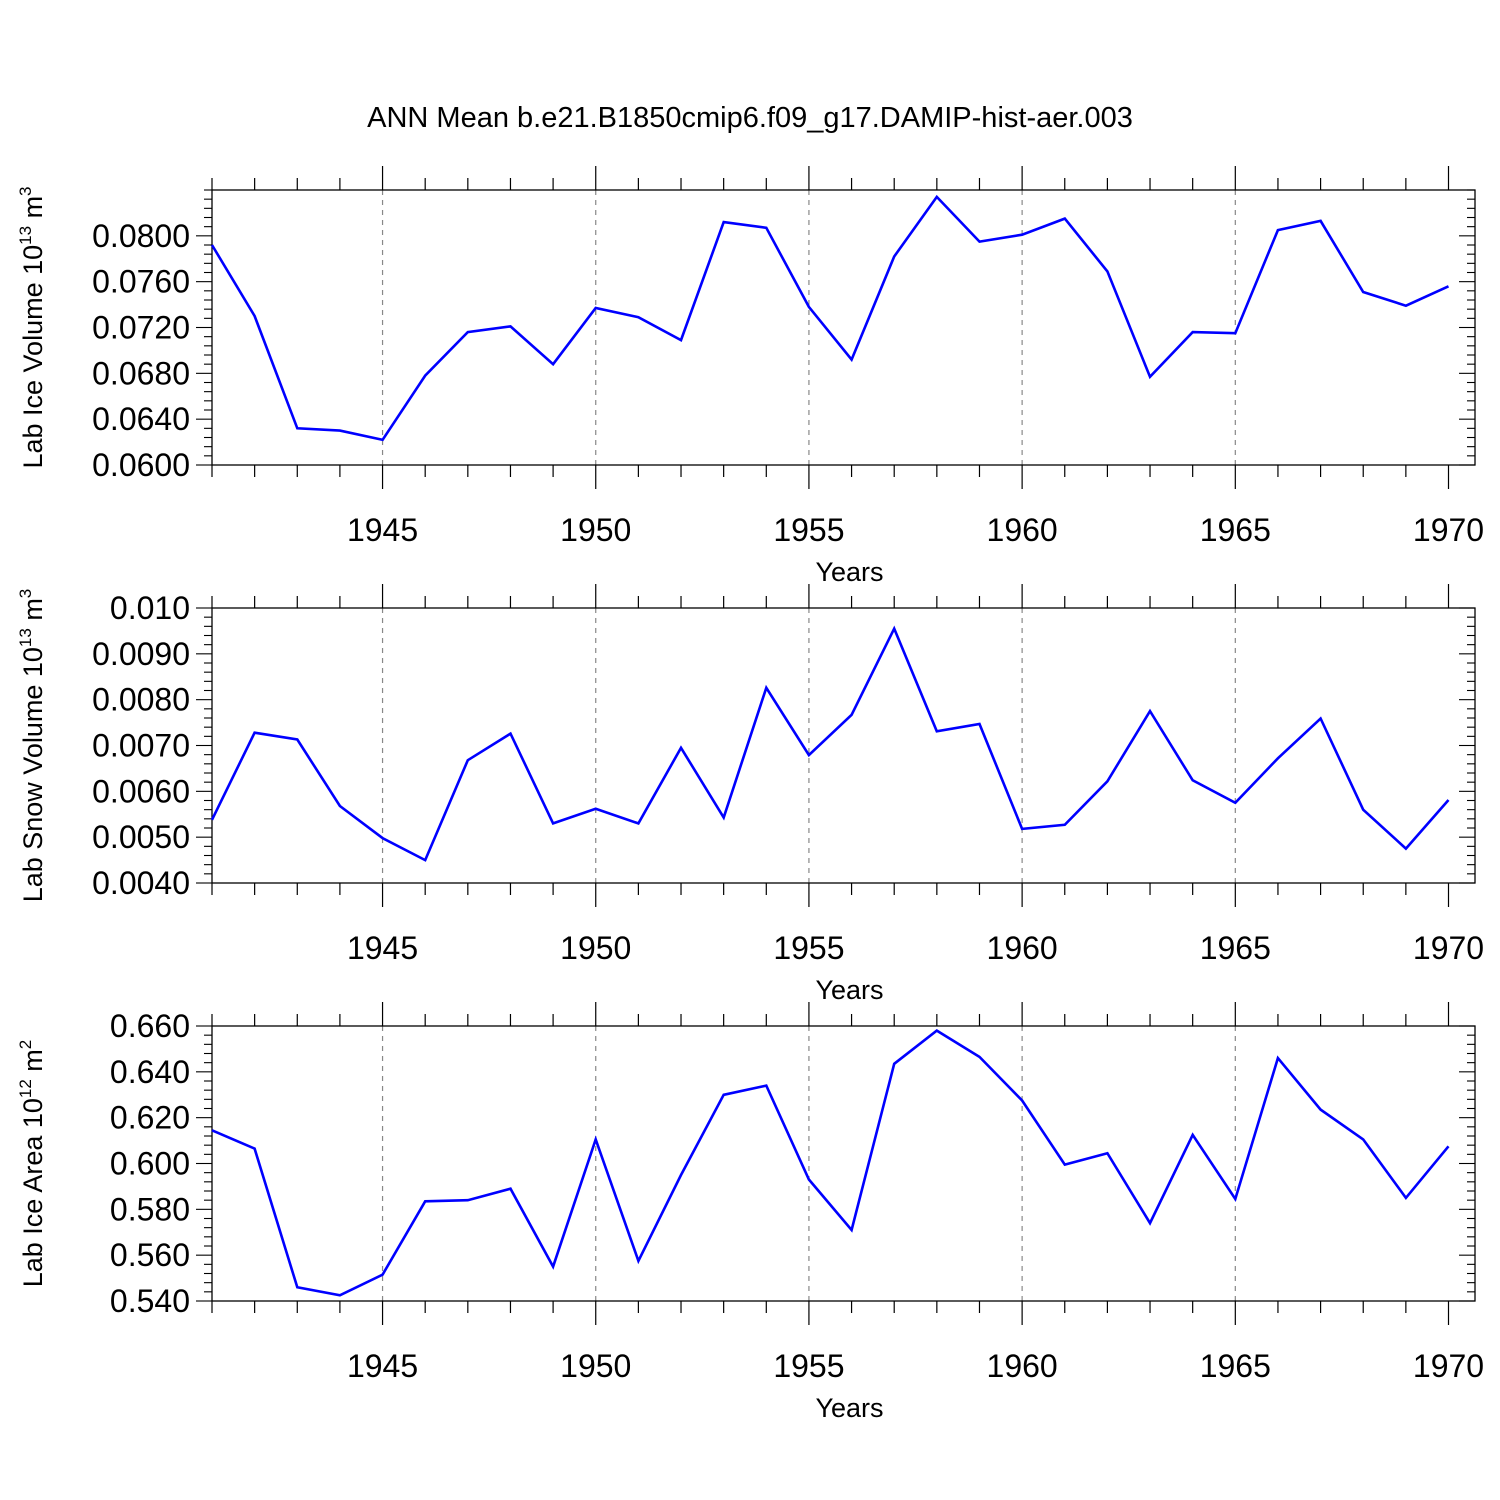  What do you see at coordinates (141, 282) in the screenshot?
I see `y-tick-label: 0.0760` at bounding box center [141, 282].